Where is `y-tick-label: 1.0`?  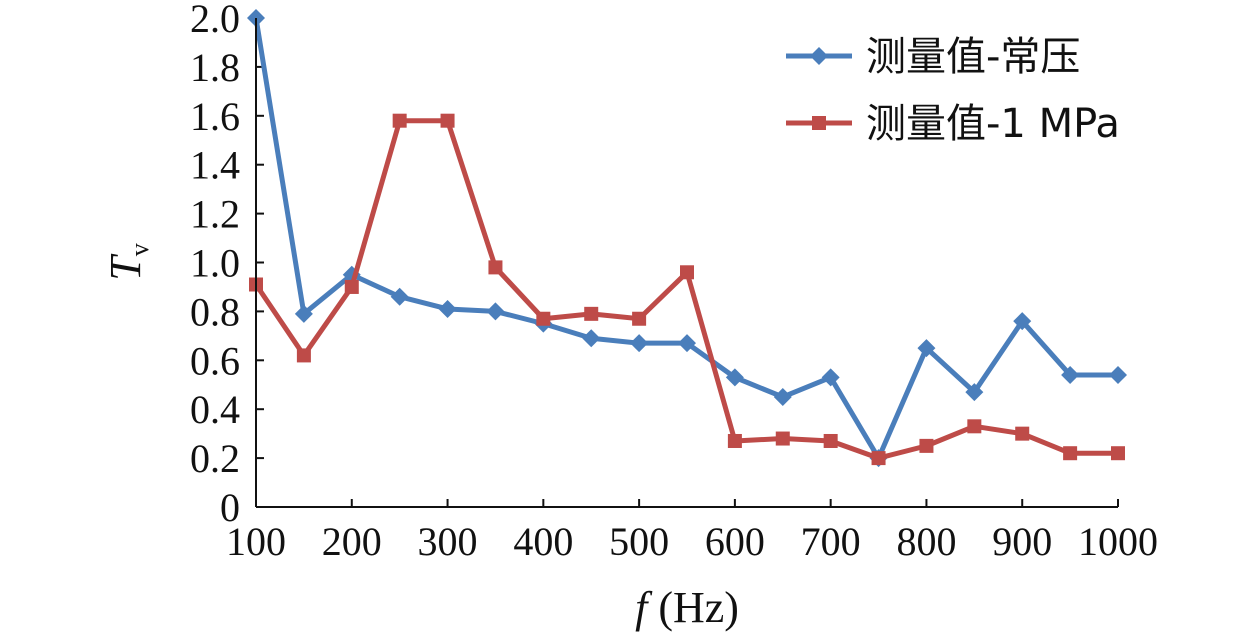 y-tick-label: 1.0 is located at coordinates (215, 263).